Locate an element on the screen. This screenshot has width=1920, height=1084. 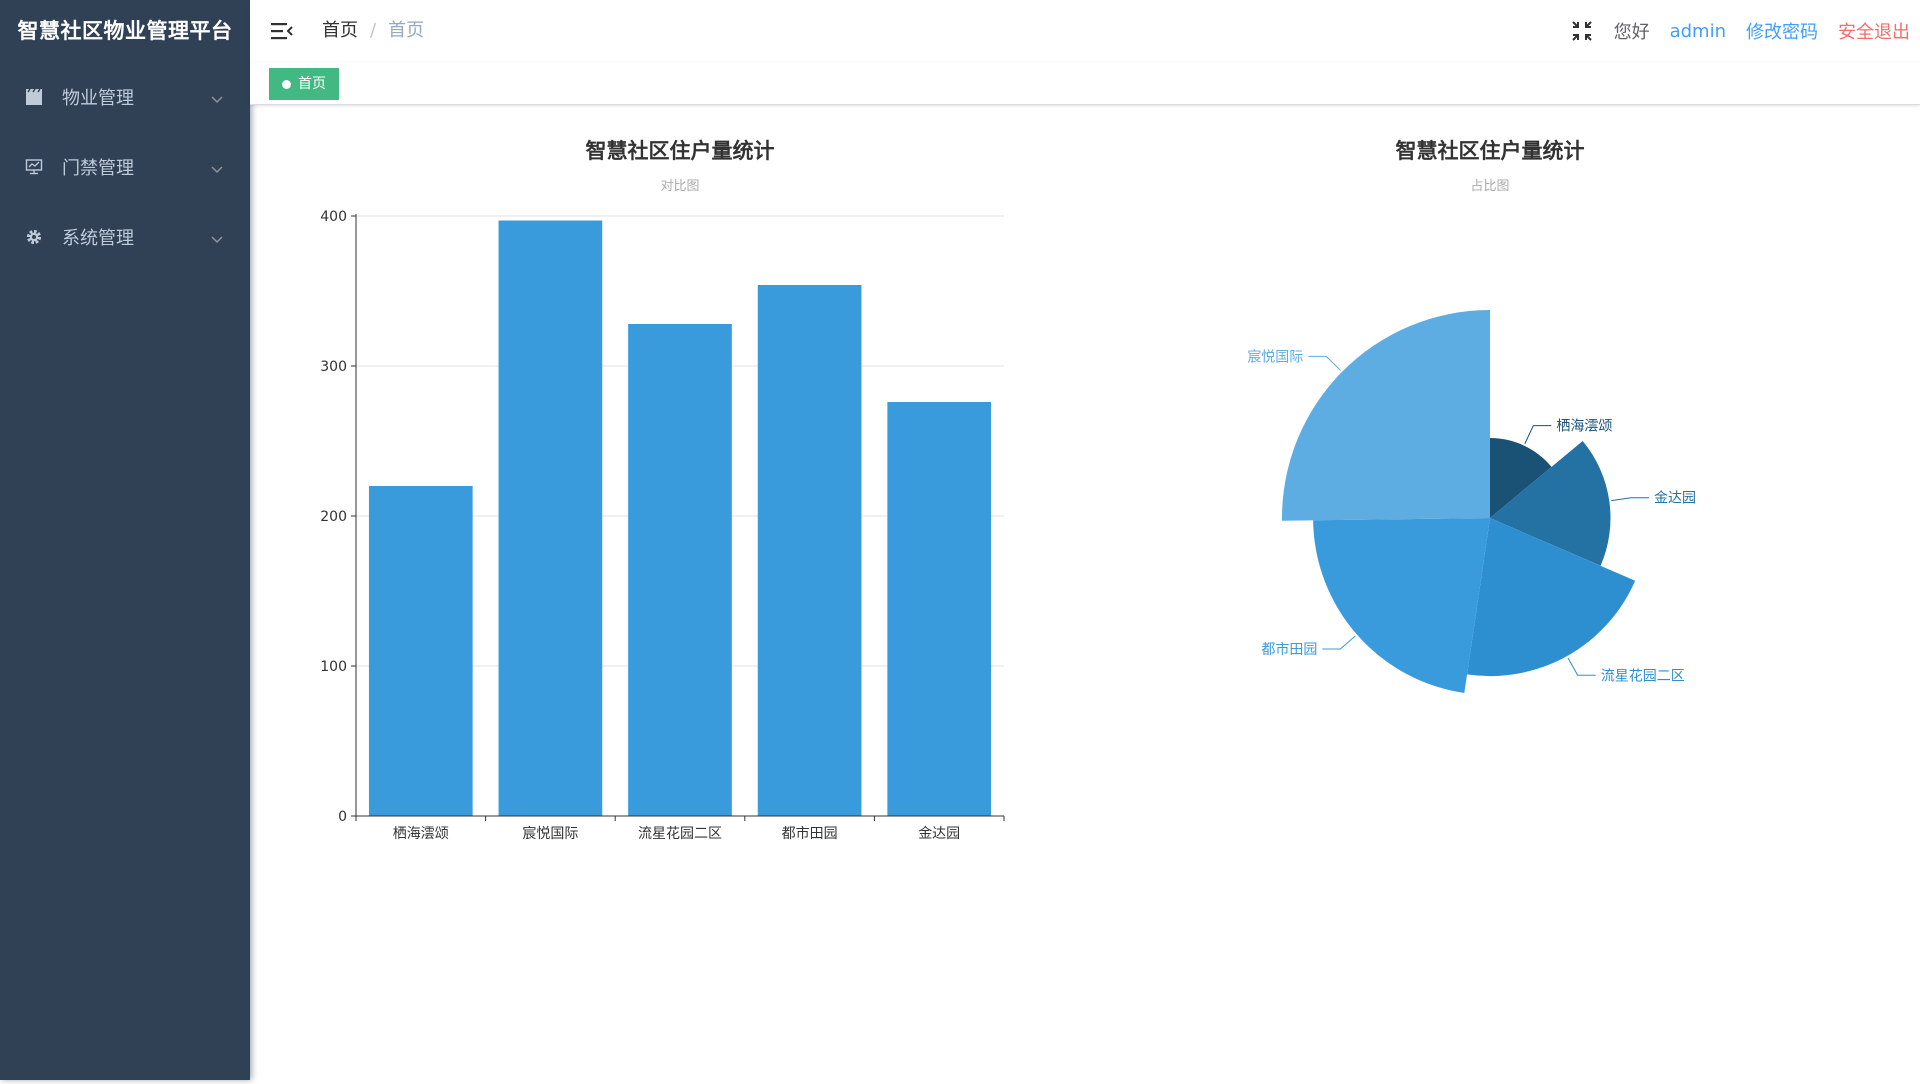
monitor-icon is located at coordinates (34, 167).